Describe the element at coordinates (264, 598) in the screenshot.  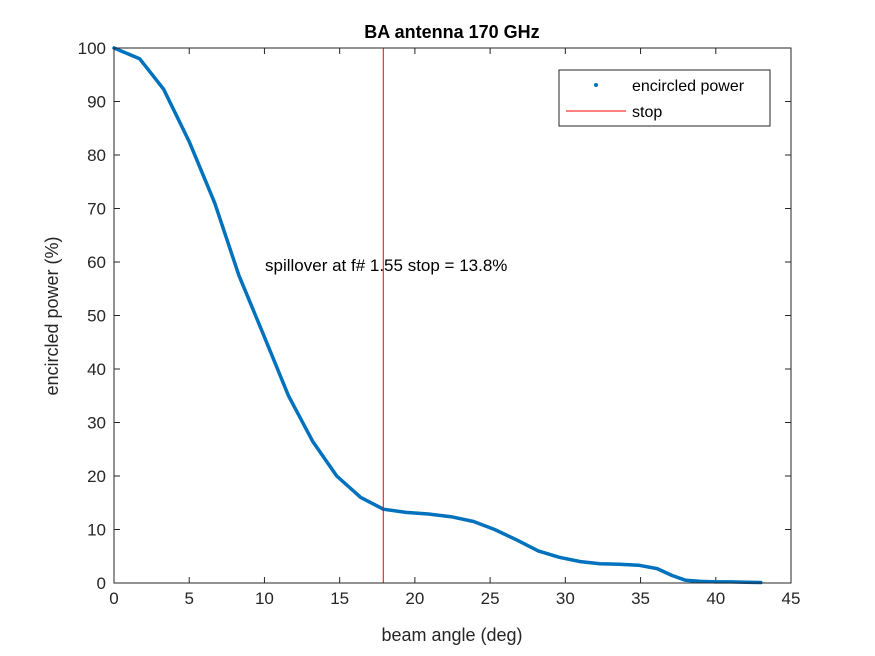
I see `x-tick-label-10: 10` at that location.